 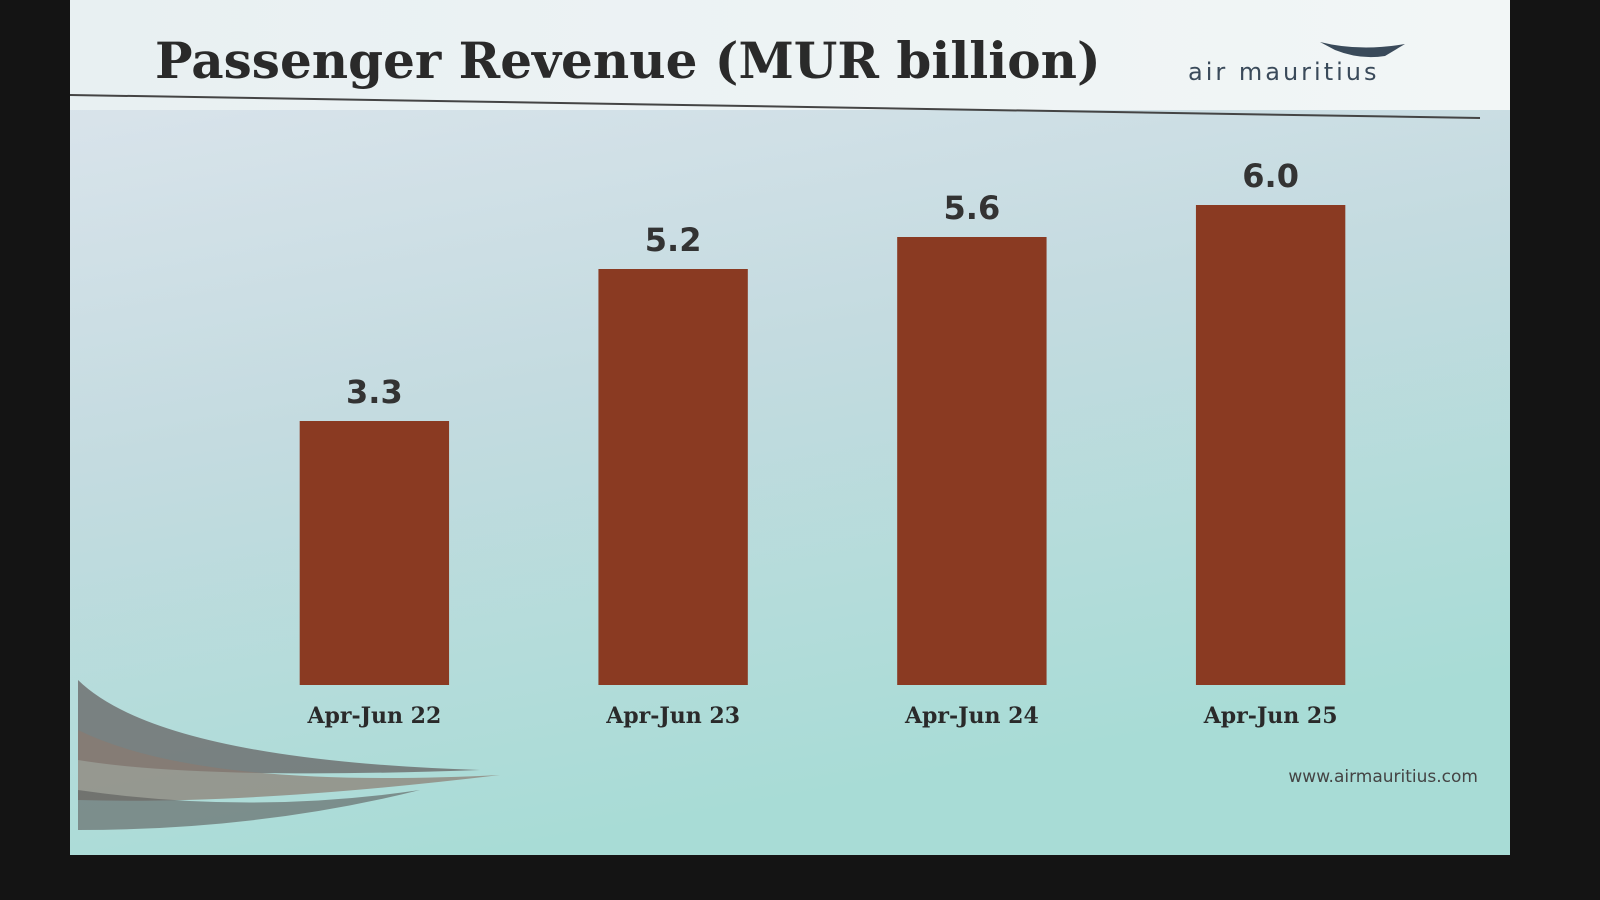 What do you see at coordinates (628, 60) in the screenshot?
I see `chart-title: Passenger Revenue (MUR billion)` at bounding box center [628, 60].